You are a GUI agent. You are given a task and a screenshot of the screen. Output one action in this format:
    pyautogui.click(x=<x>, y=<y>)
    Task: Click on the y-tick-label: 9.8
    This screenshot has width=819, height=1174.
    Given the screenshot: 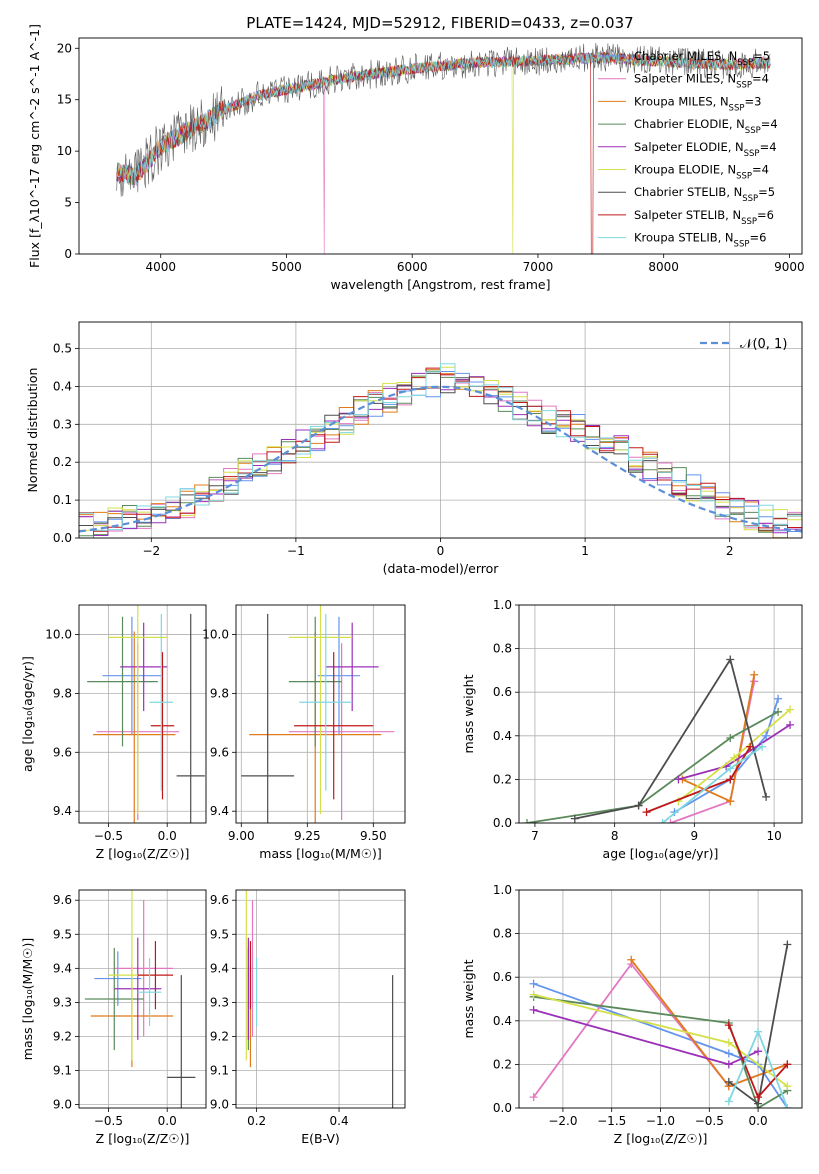 What is the action you would take?
    pyautogui.click(x=62, y=693)
    